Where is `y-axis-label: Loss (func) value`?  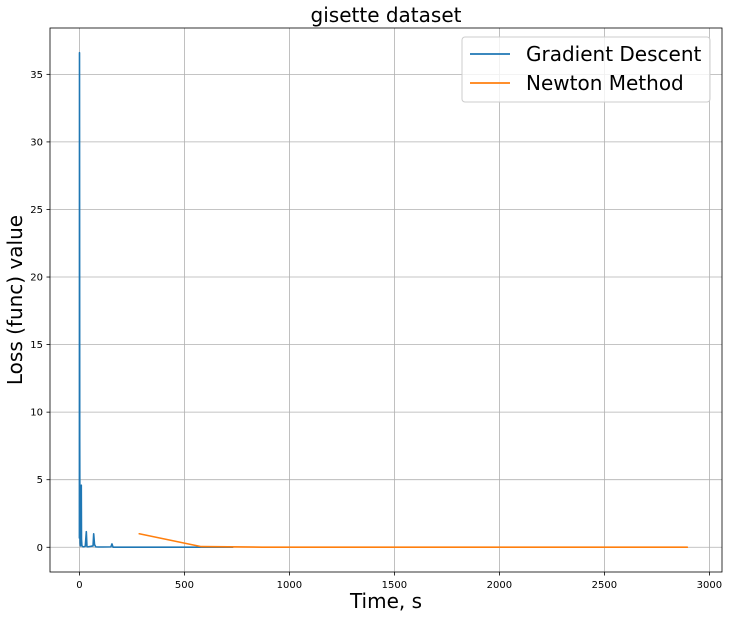 y-axis-label: Loss (func) value is located at coordinates (15, 300).